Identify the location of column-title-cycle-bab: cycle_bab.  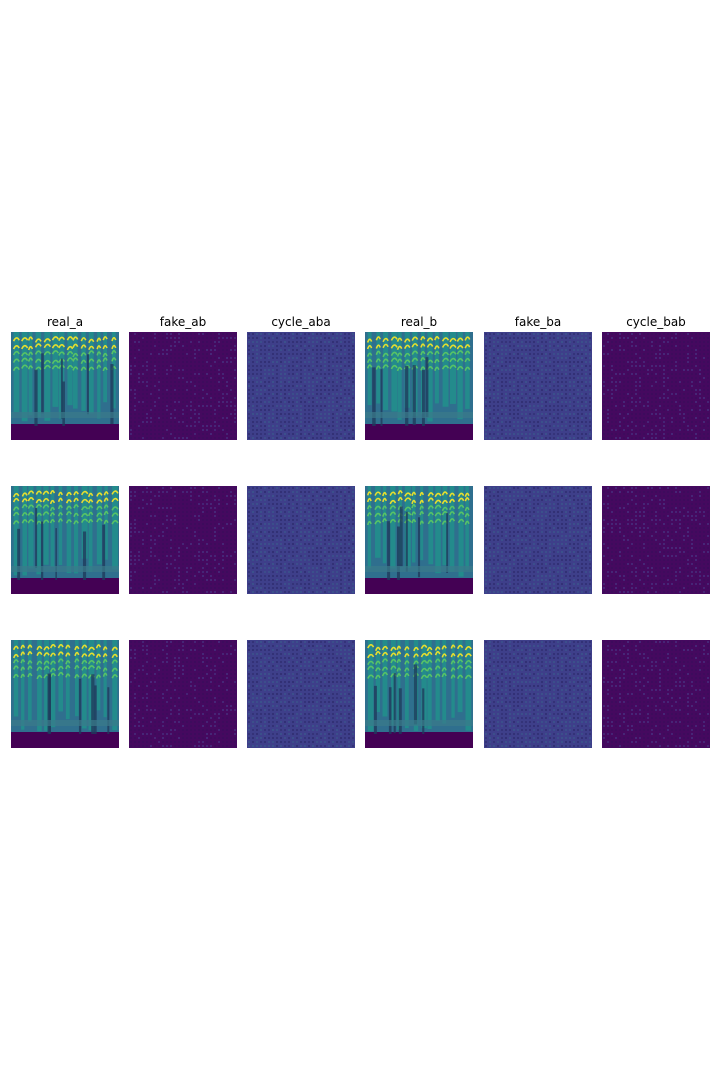
(656, 322).